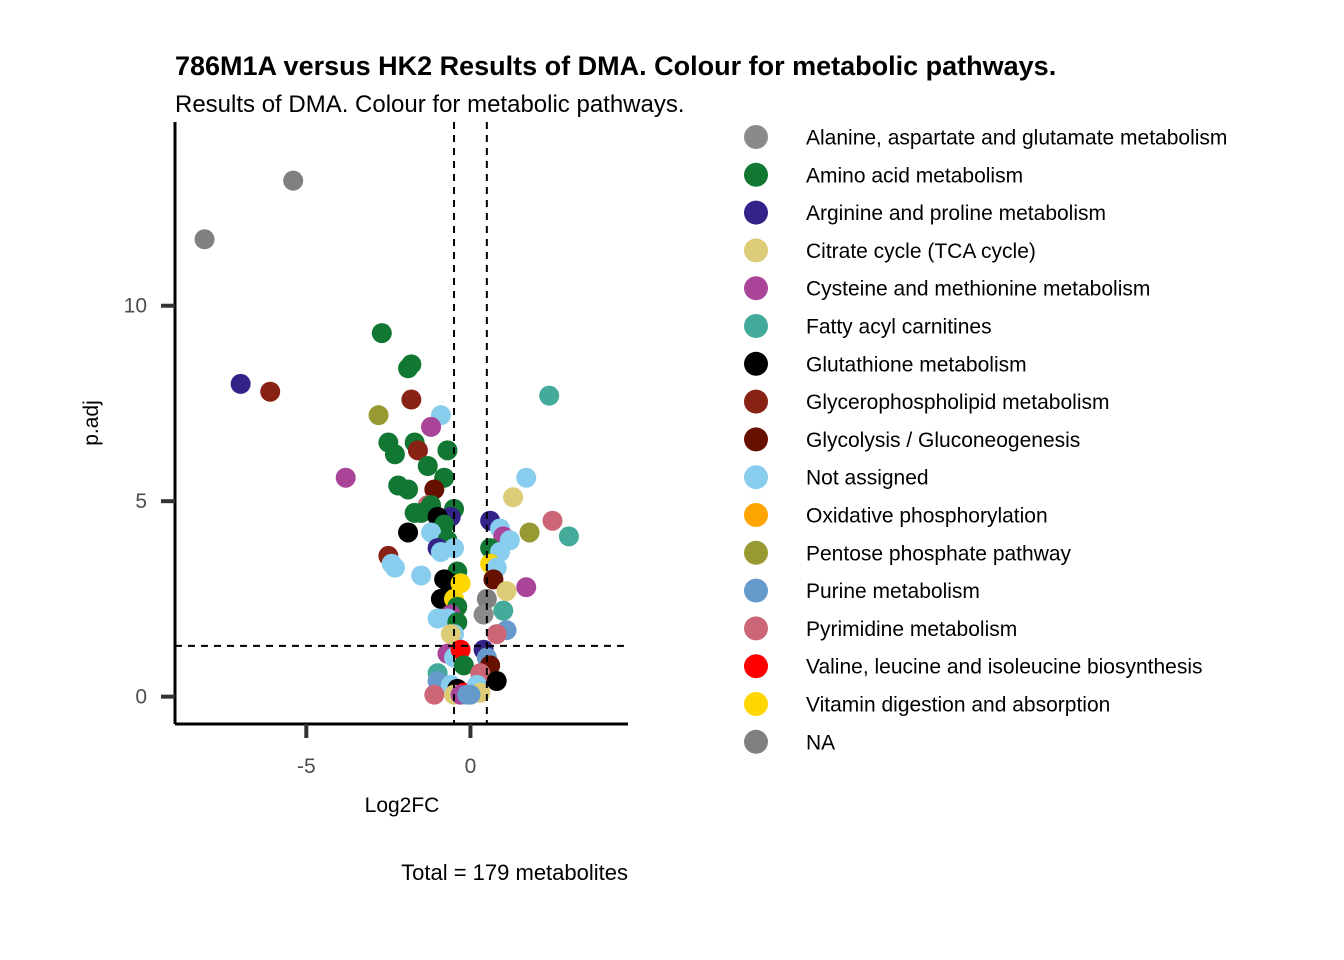  I want to click on legend-item: Glycolysis / Gluconeogenesis, so click(912, 439).